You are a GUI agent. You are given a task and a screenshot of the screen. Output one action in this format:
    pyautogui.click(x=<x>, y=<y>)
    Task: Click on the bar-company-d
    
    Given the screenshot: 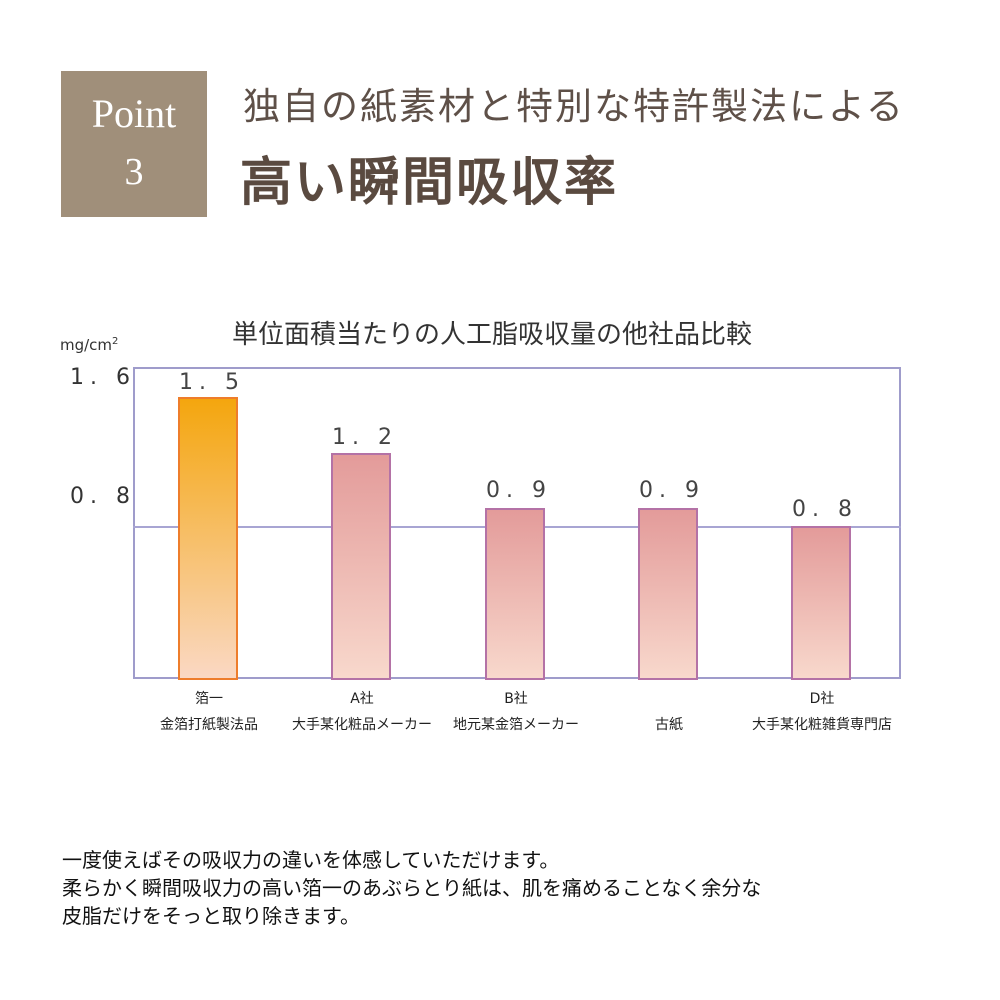 What is the action you would take?
    pyautogui.click(x=821, y=603)
    